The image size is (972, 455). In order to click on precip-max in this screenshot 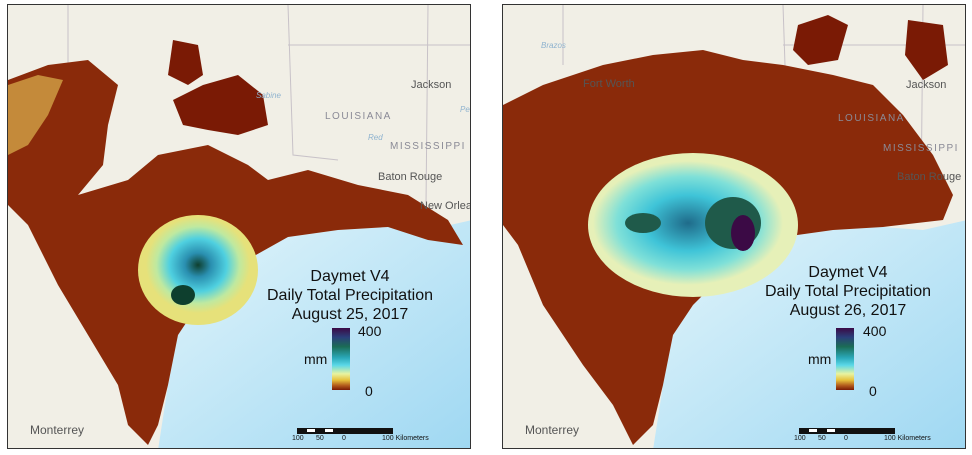, I will do `click(743, 233)`.